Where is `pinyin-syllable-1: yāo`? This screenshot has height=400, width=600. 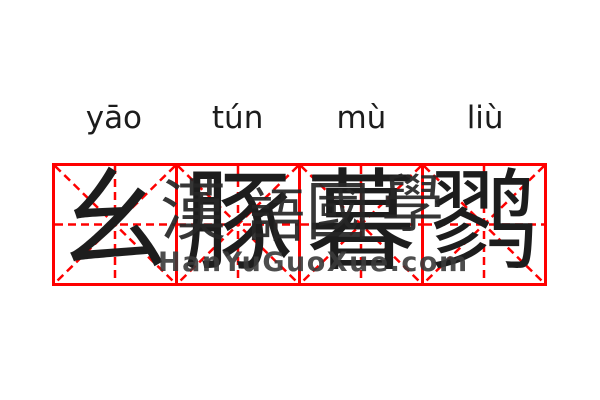
pinyin-syllable-1: yāo is located at coordinates (114, 118).